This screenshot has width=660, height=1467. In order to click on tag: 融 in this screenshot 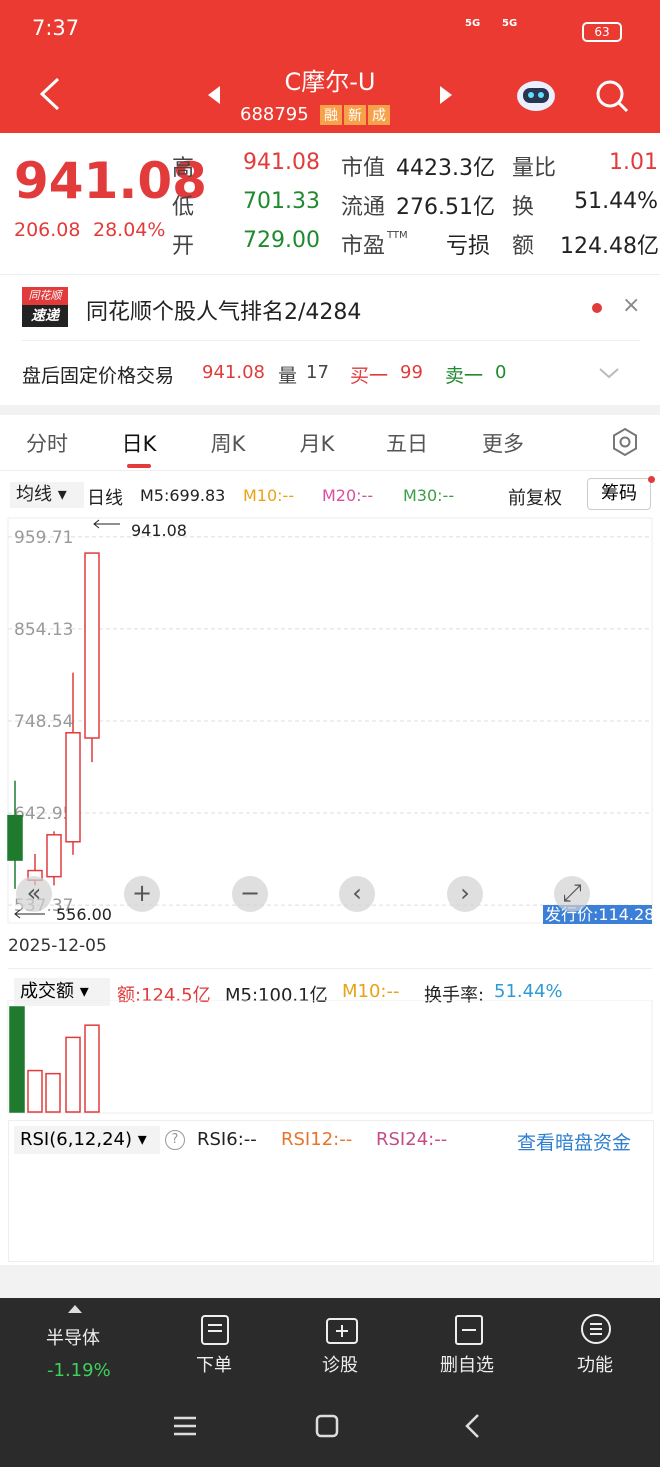, I will do `click(331, 115)`.